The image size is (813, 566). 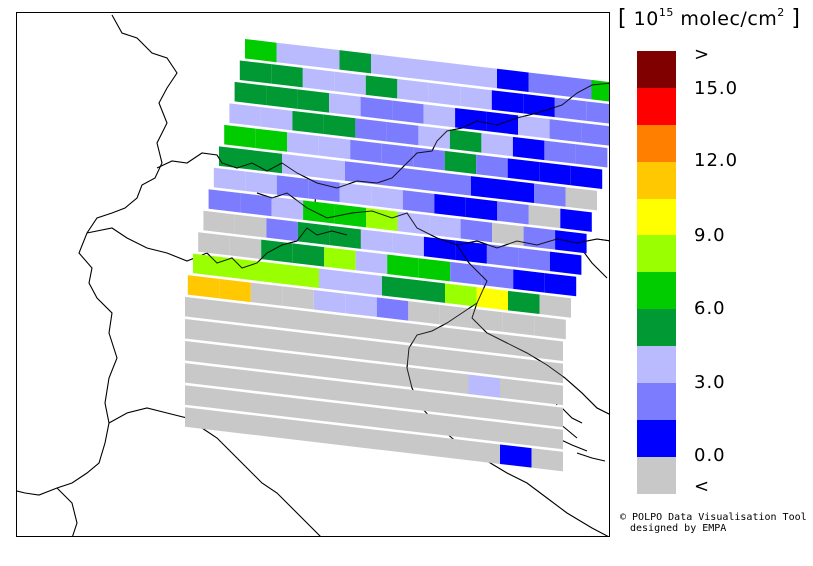 I want to click on units-label: [ 1015 molec/cm2 ], so click(x=713, y=18).